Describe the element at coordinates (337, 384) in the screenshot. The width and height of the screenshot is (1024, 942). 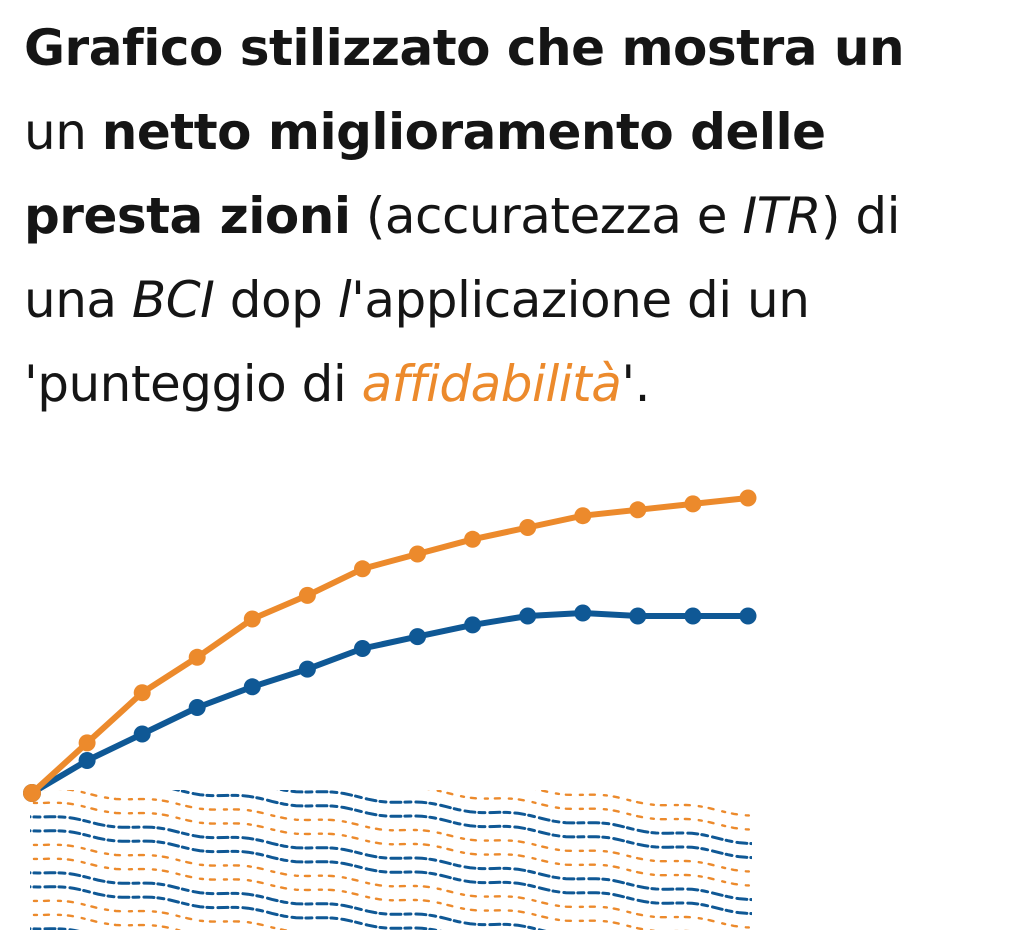
I see `title-line-5: 'punteggio di affidabilità'.` at that location.